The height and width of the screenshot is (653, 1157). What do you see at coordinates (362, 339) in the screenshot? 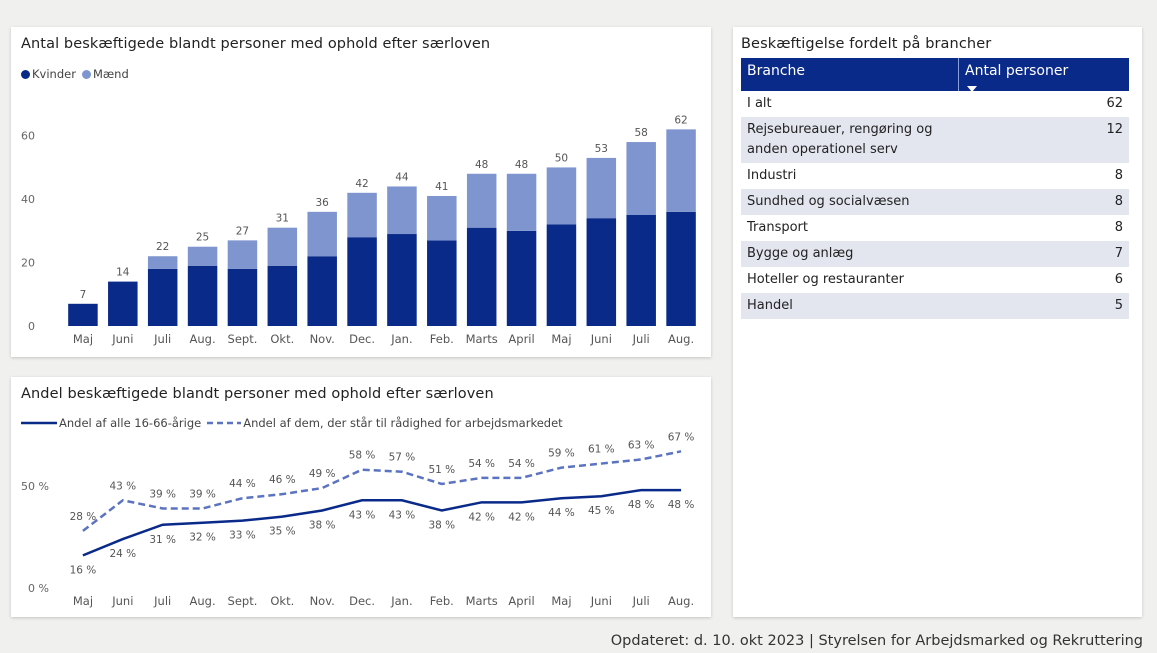
I see `x-tick-label: Dec.` at bounding box center [362, 339].